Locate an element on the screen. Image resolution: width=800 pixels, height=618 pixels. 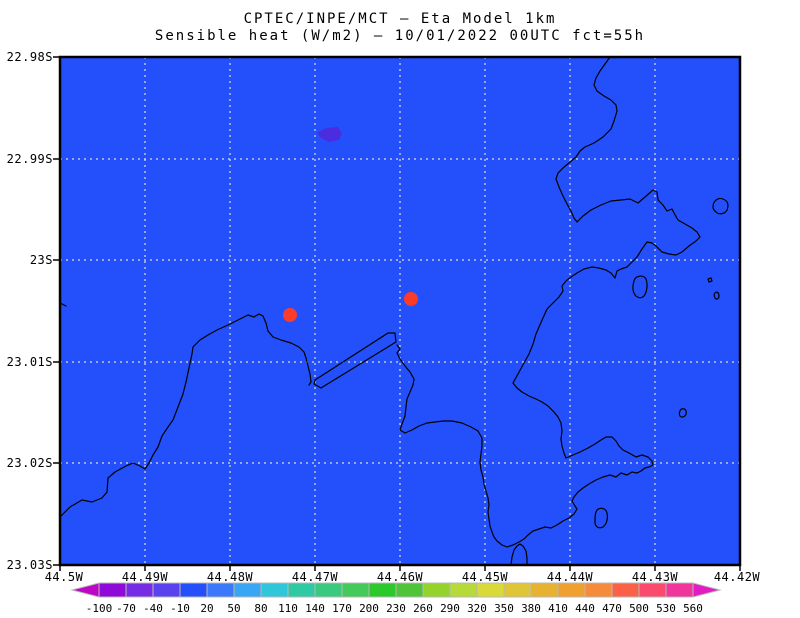
chart-title: CPTEC/INPE/MCT — Eta Model 1km is located at coordinates (400, 19).